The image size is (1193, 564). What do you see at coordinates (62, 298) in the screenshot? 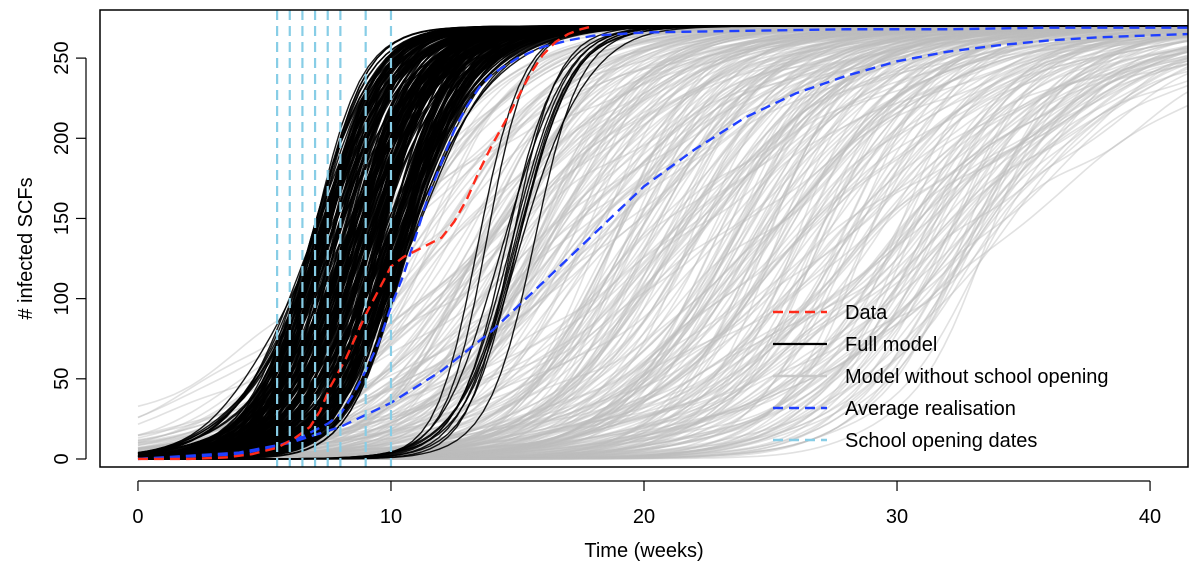
I see `y-tick-label: 100` at bounding box center [62, 298].